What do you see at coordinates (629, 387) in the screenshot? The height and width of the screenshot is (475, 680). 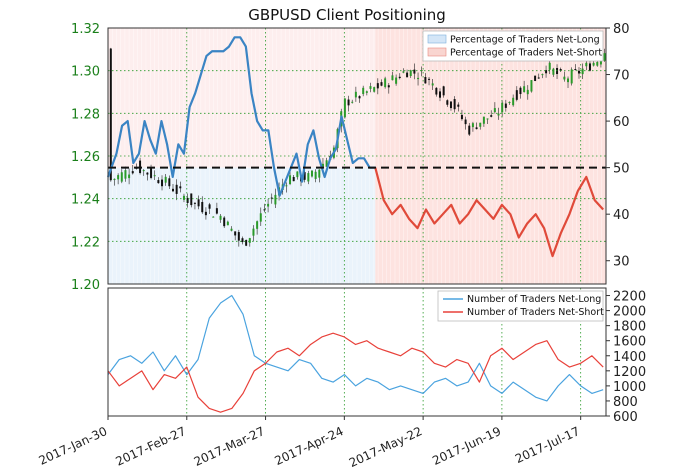 I see `bottom-right-tick-label: 1000` at bounding box center [629, 387].